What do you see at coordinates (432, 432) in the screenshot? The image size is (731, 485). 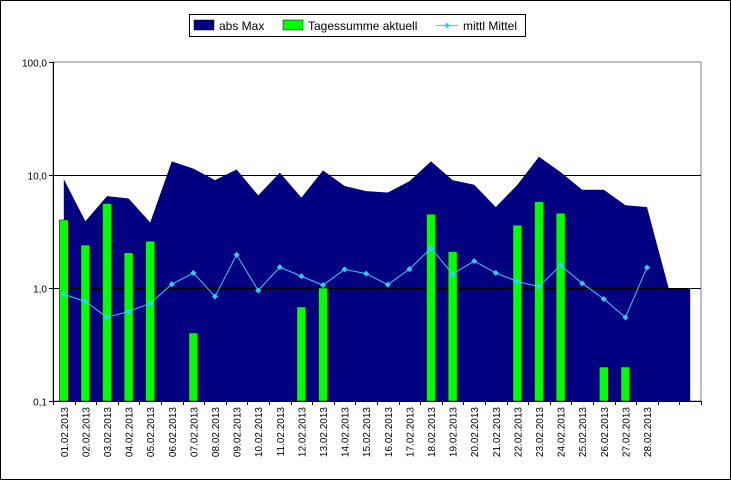 I see `x-tick-label: 18.02.2013` at bounding box center [432, 432].